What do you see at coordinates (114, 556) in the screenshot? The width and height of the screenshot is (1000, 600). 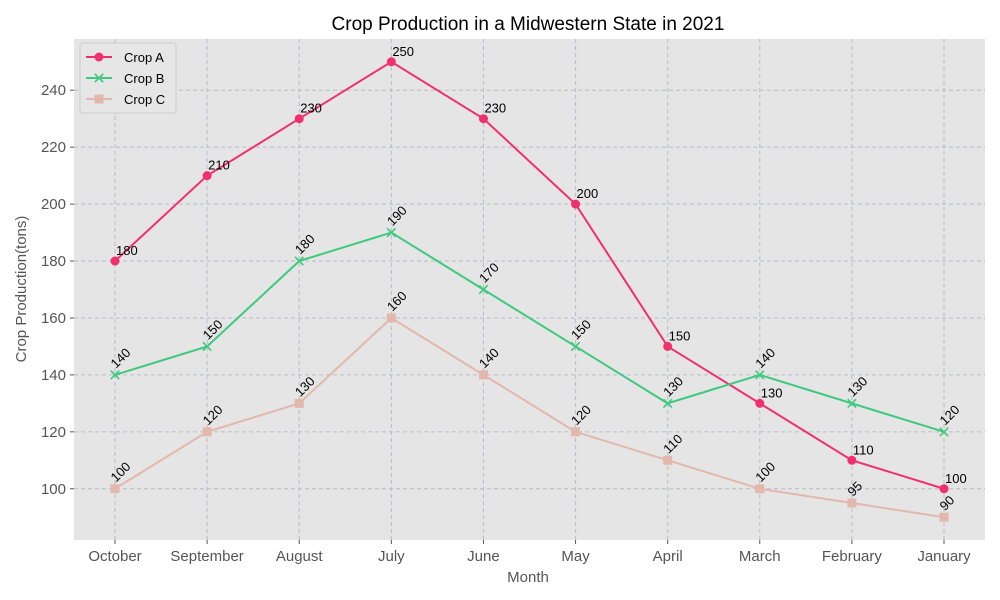 I see `x-tick-label: October` at bounding box center [114, 556].